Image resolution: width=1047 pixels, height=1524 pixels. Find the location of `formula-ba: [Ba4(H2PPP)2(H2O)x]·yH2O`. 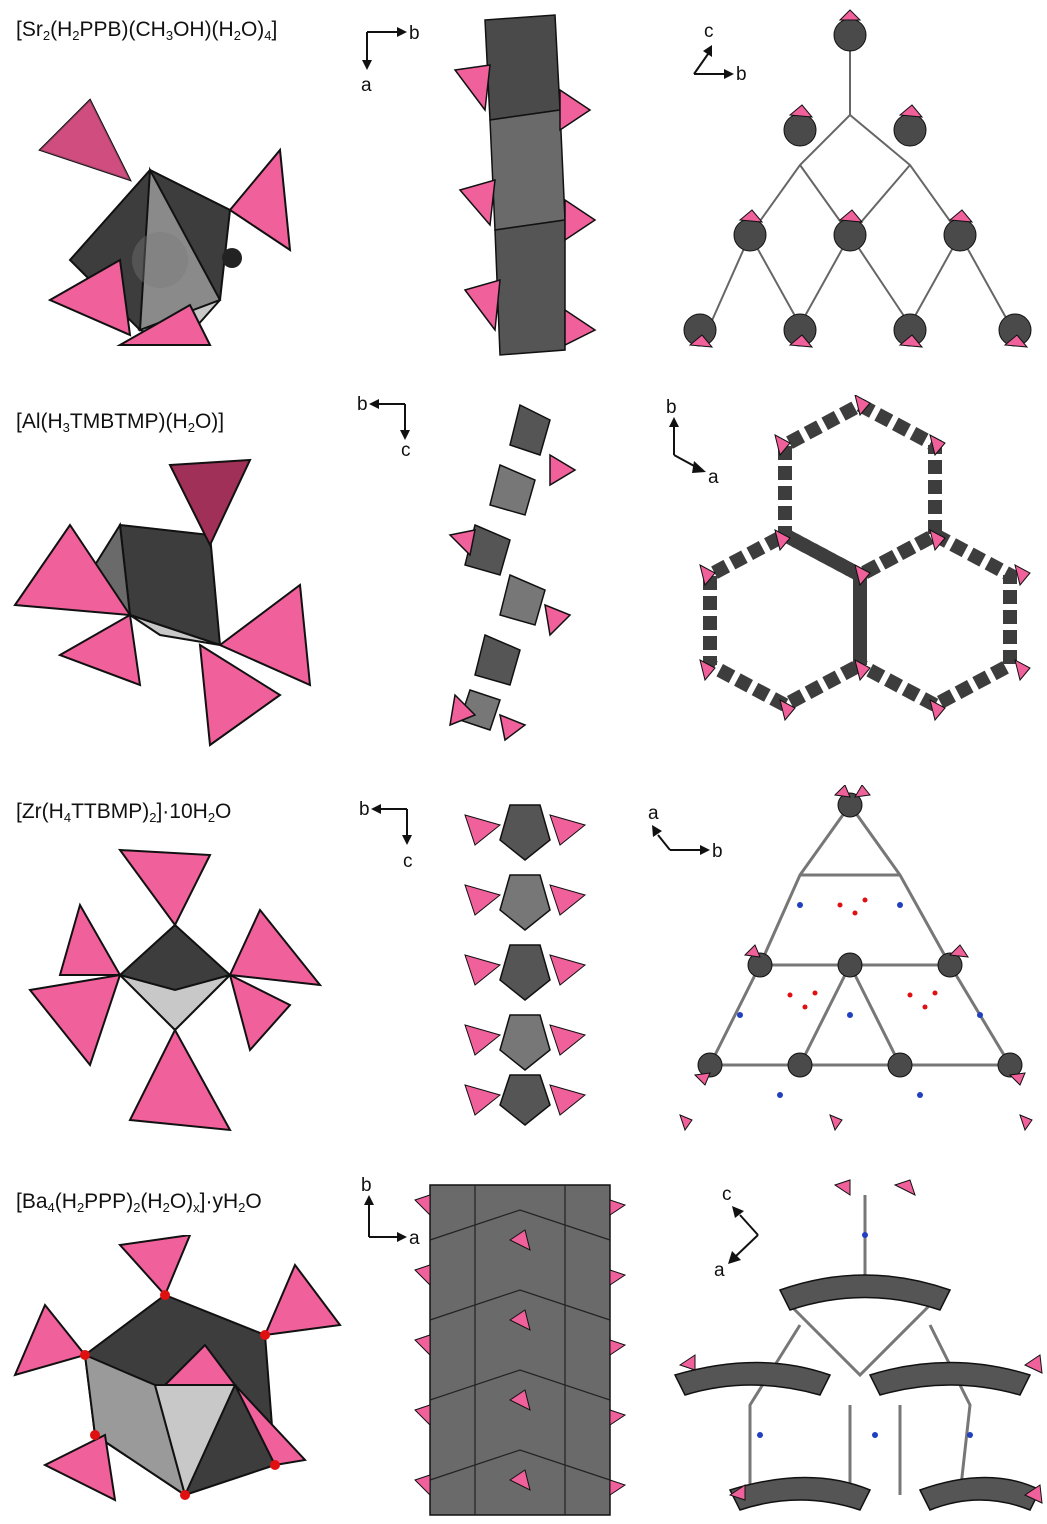

formula-ba: [Ba4(H2PPP)2(H2O)x]·yH2O is located at coordinates (139, 1202).